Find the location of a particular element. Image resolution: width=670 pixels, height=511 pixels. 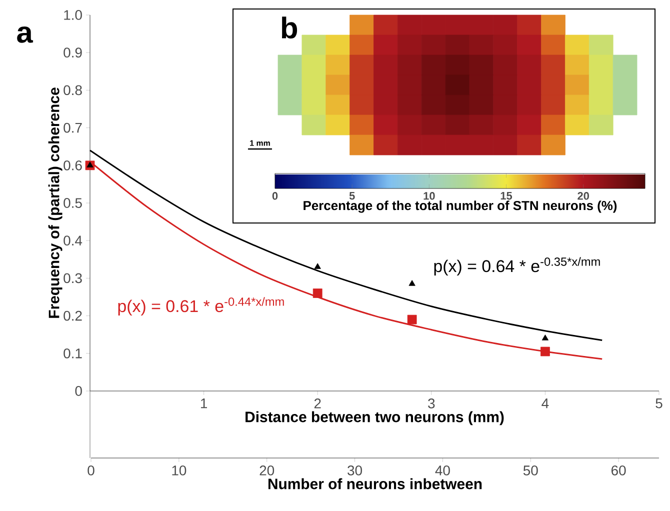

x2-tick-label: 60 is located at coordinates (619, 471).